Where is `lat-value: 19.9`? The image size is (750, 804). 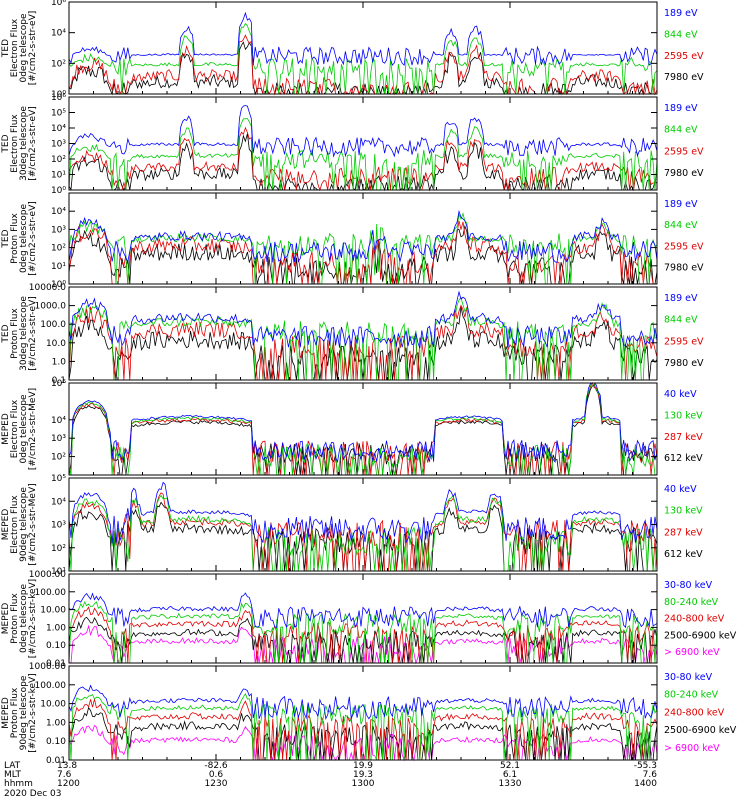 lat-value: 19.9 is located at coordinates (363, 766).